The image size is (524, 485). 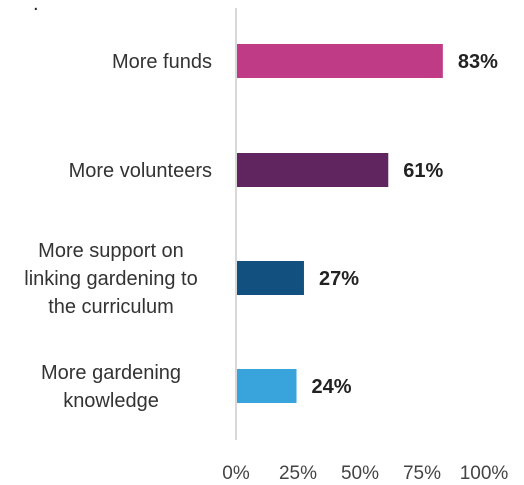 I want to click on category-label-2-line-0: More support on, so click(x=111, y=251).